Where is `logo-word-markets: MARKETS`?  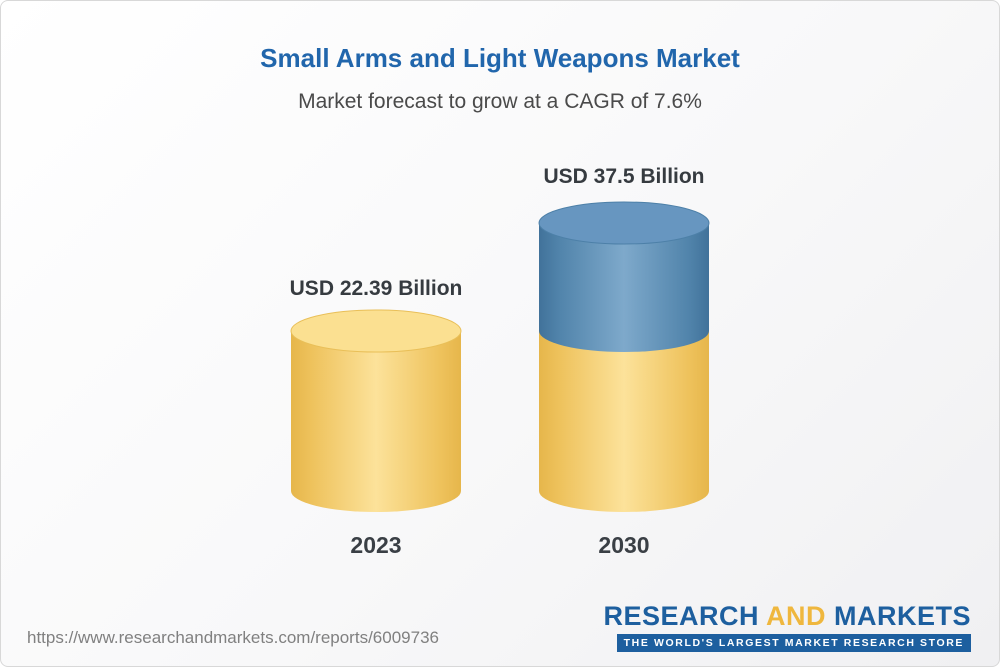 logo-word-markets: MARKETS is located at coordinates (902, 616).